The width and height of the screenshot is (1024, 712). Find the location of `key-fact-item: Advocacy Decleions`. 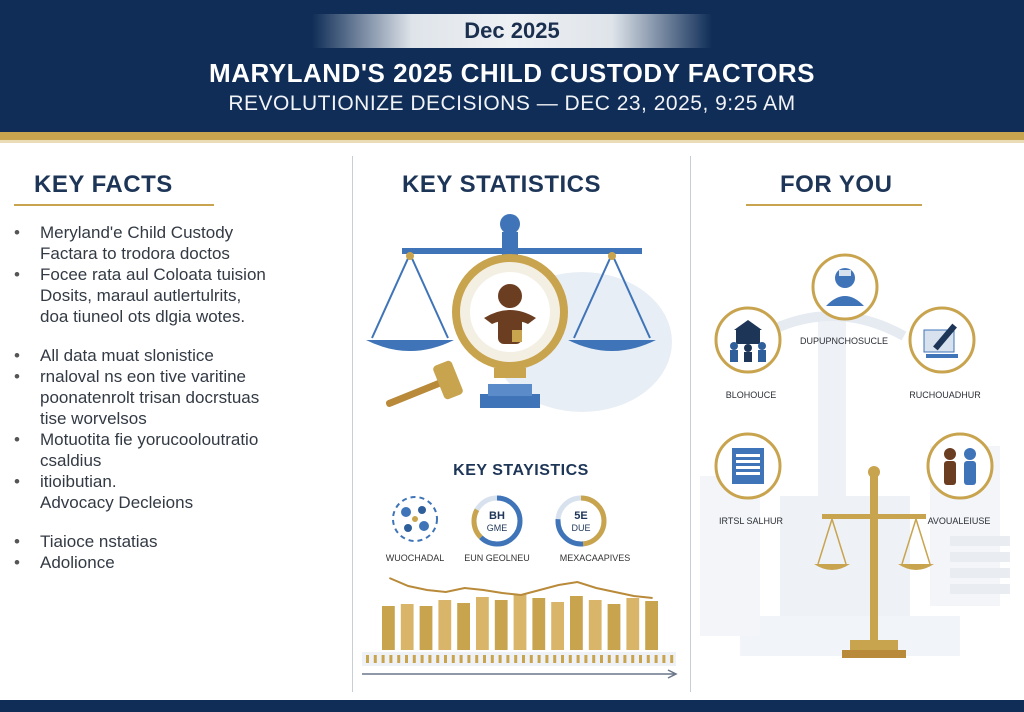

key-fact-item: Advocacy Decleions is located at coordinates (179, 502).